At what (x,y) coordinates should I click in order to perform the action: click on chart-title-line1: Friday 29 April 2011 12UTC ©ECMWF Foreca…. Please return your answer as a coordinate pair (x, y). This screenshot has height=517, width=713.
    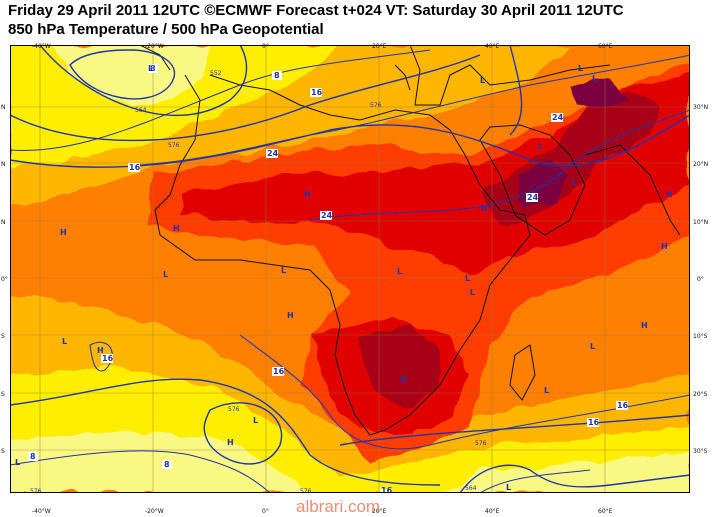
    Looking at the image, I should click on (316, 10).